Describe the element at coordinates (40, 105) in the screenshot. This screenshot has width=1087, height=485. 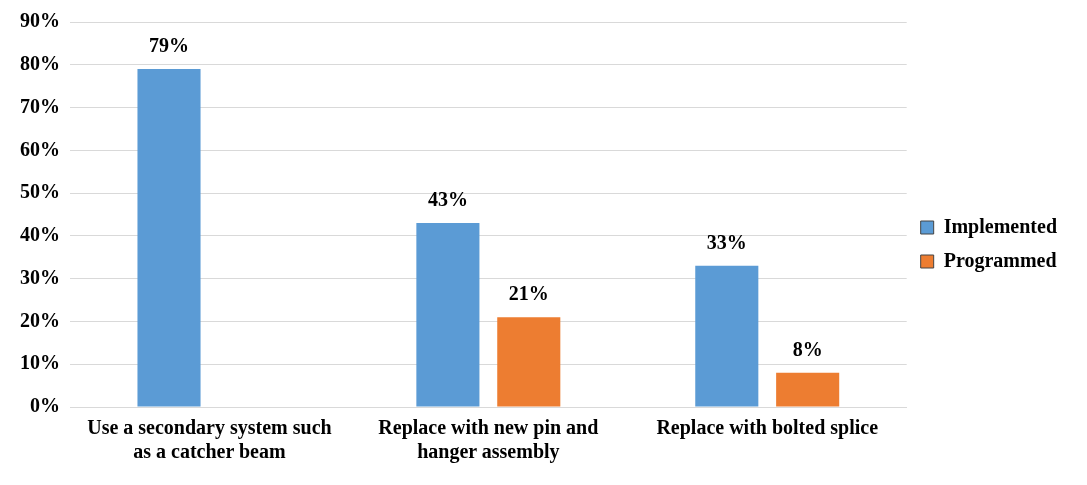
I see `y-tick-label: 70%` at that location.